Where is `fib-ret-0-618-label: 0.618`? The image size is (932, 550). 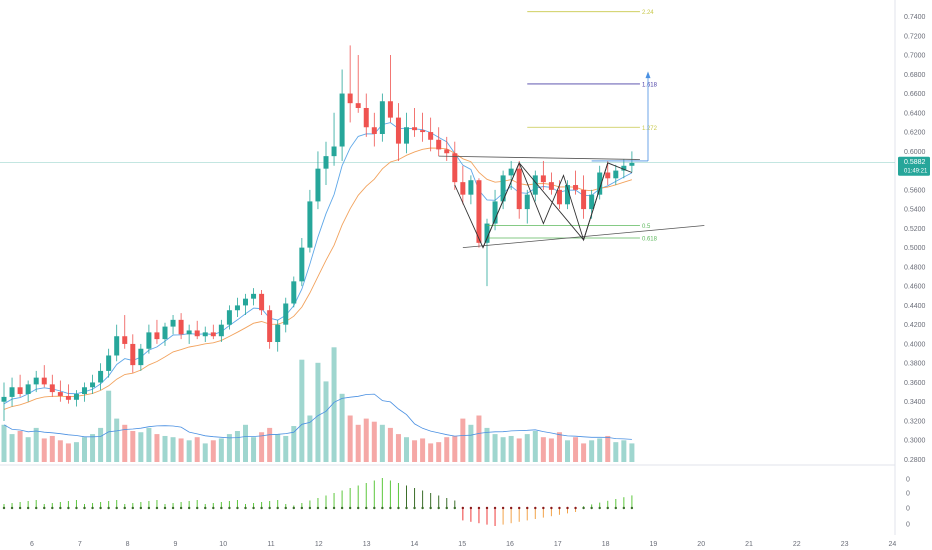 fib-ret-0-618-label: 0.618 is located at coordinates (650, 240).